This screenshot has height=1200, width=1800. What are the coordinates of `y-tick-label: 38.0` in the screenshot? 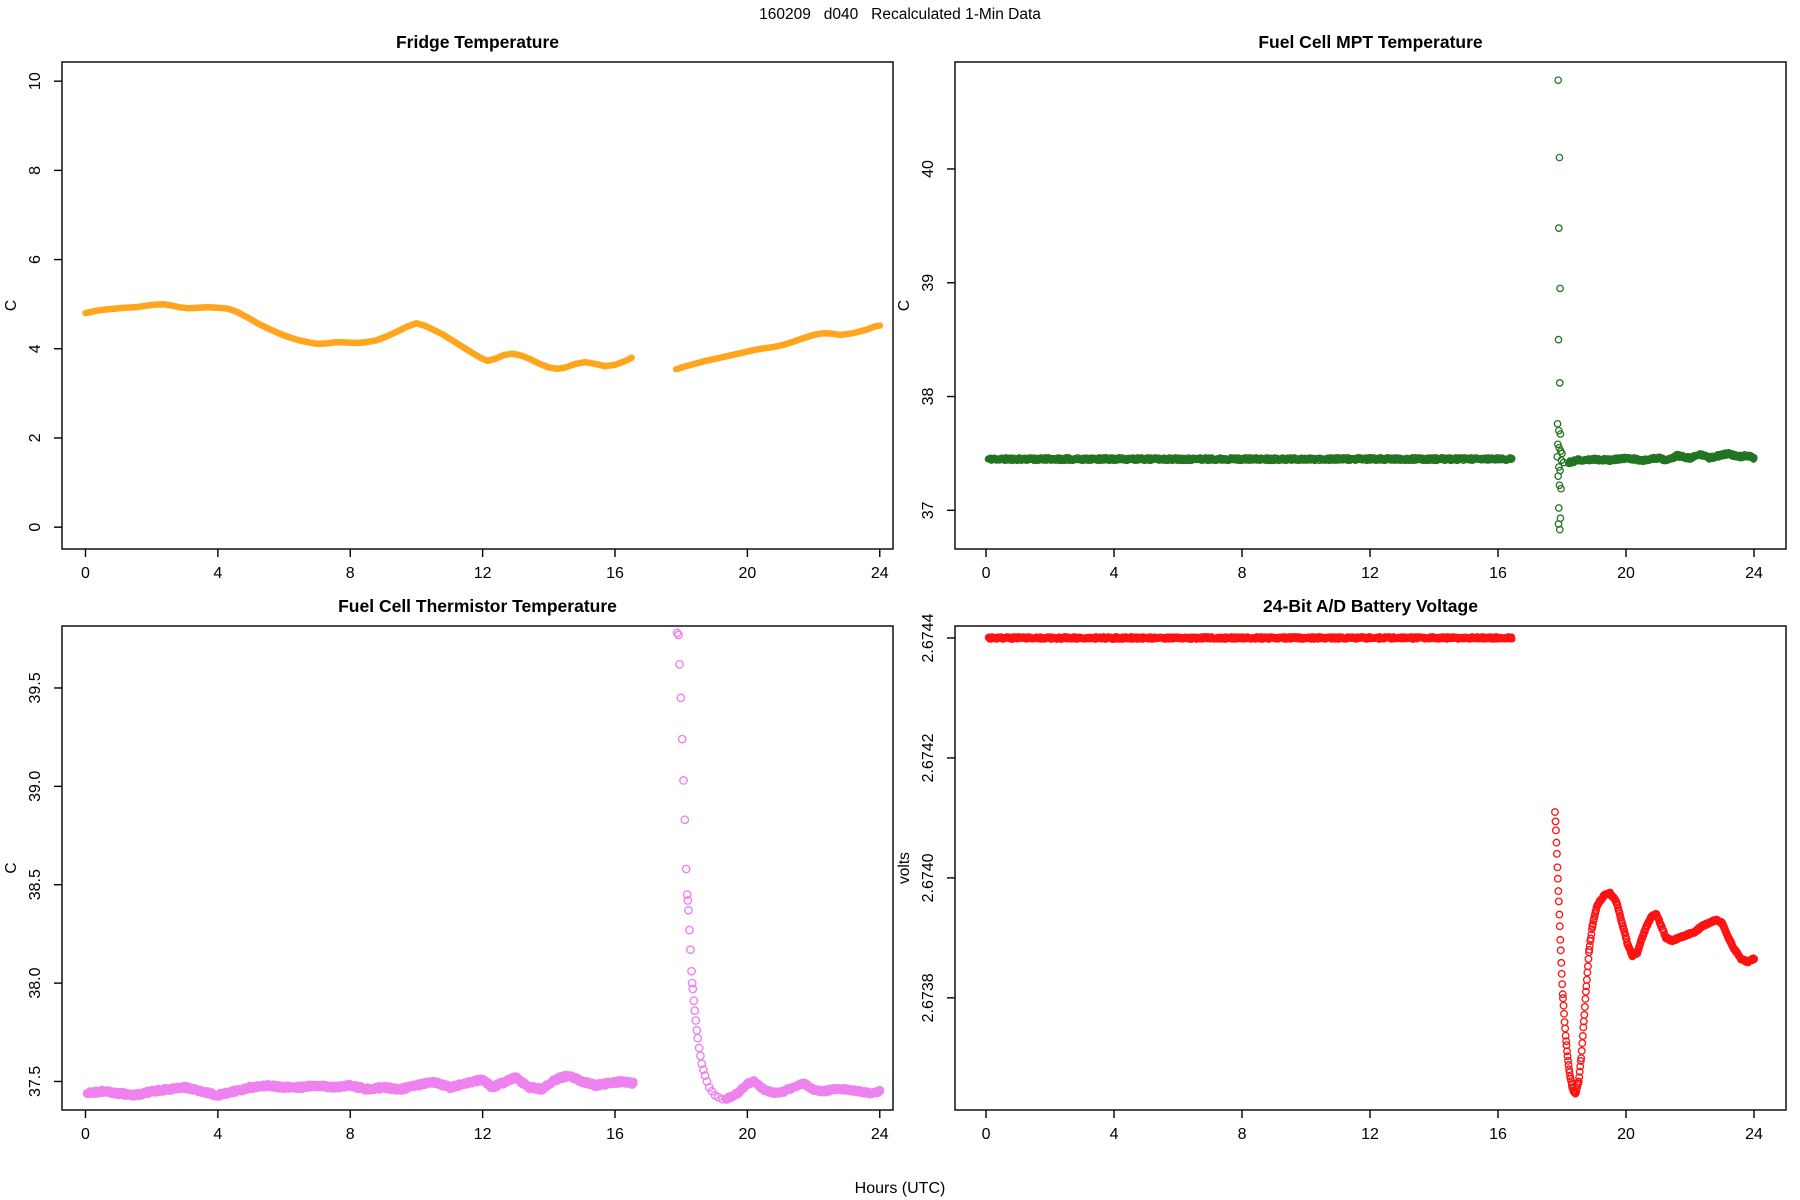 It's located at (35, 982).